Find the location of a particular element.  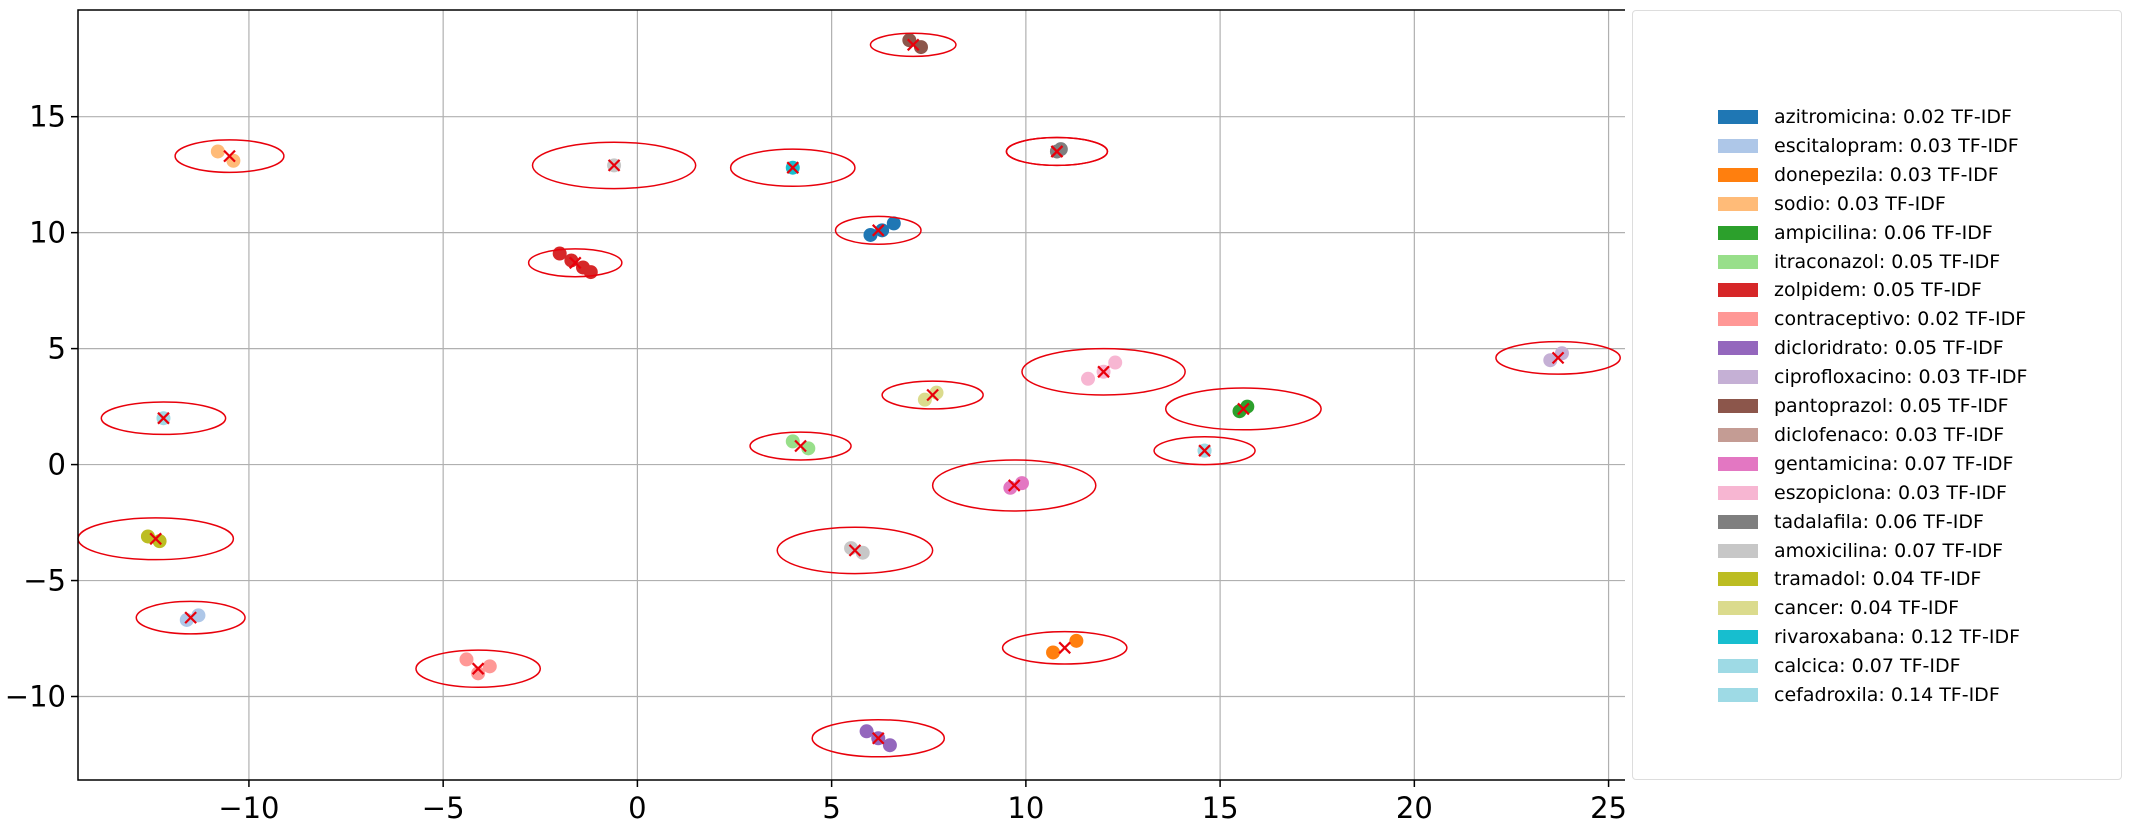

legend-label: contraceptivo: 0.02 TF-IDF is located at coordinates (1900, 319).